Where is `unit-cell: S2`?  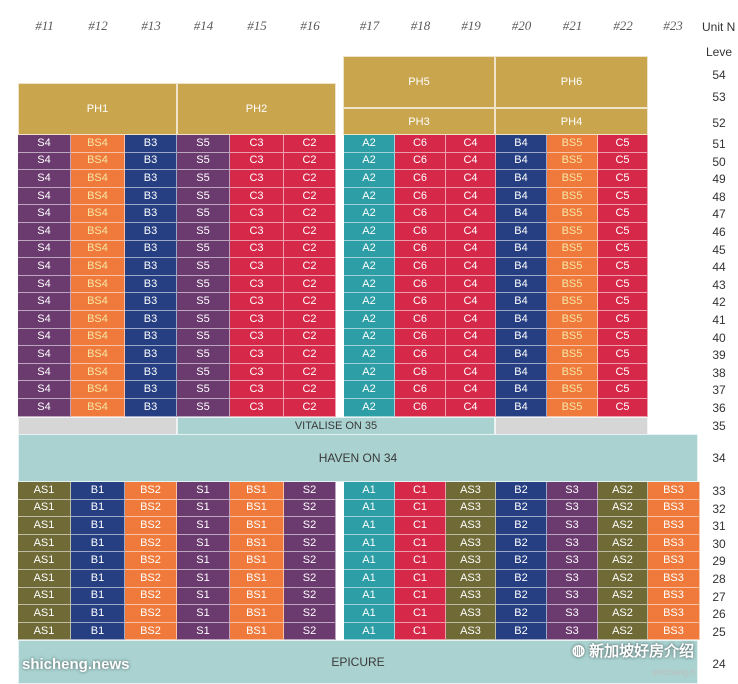
unit-cell: S2 is located at coordinates (310, 491).